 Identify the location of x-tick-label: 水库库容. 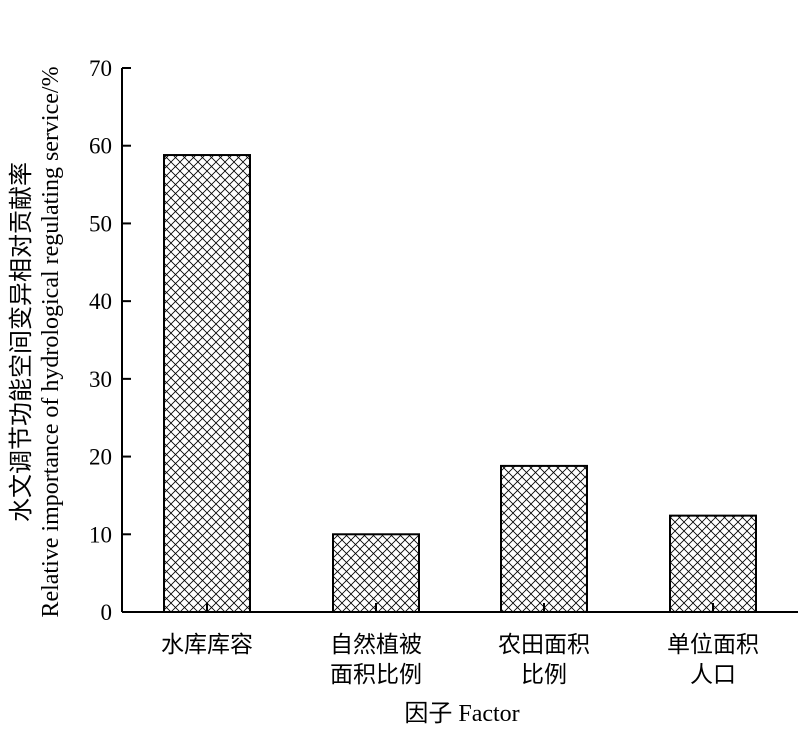
(207, 645).